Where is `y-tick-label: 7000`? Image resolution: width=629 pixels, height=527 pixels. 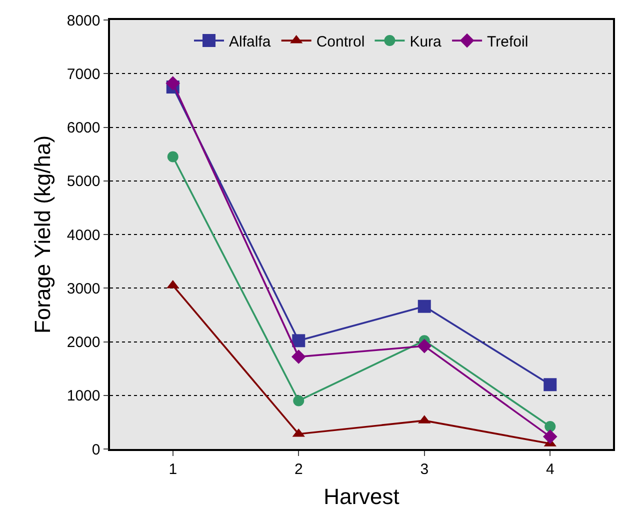
y-tick-label: 7000 is located at coordinates (83, 74).